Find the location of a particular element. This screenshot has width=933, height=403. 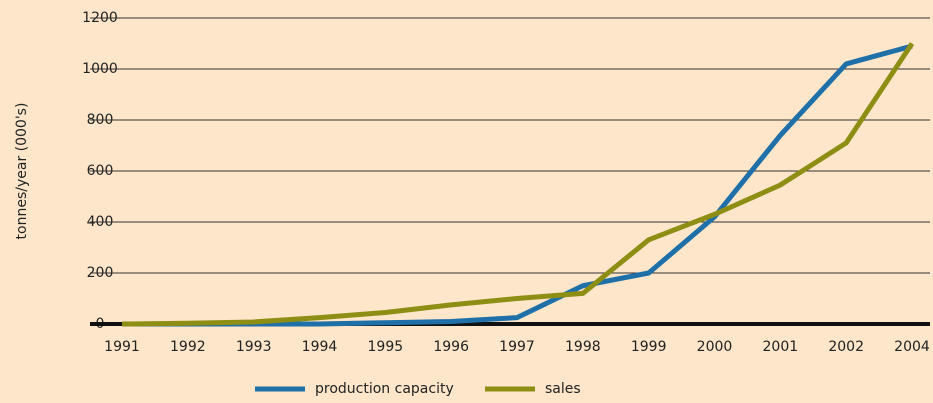

x-tick-label: 1999 is located at coordinates (649, 347).